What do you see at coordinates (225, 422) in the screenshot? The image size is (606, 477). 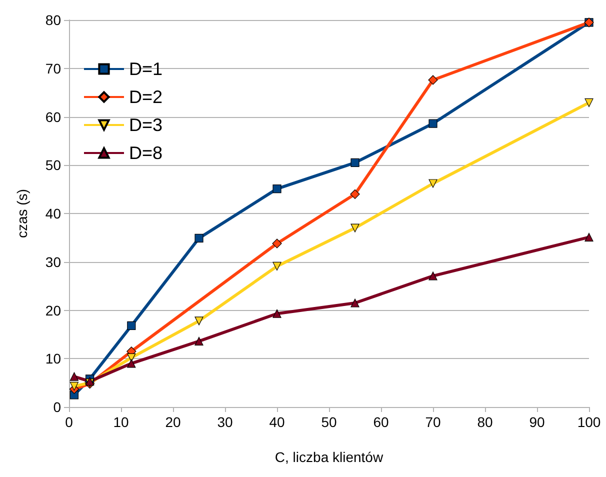 I see `x-tick-label: 30` at bounding box center [225, 422].